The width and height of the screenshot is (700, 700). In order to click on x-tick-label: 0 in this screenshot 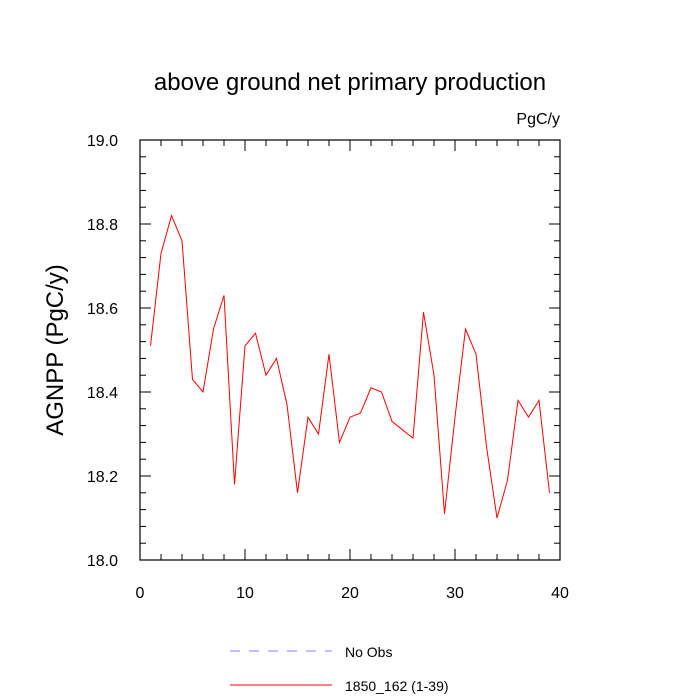, I will do `click(140, 593)`.